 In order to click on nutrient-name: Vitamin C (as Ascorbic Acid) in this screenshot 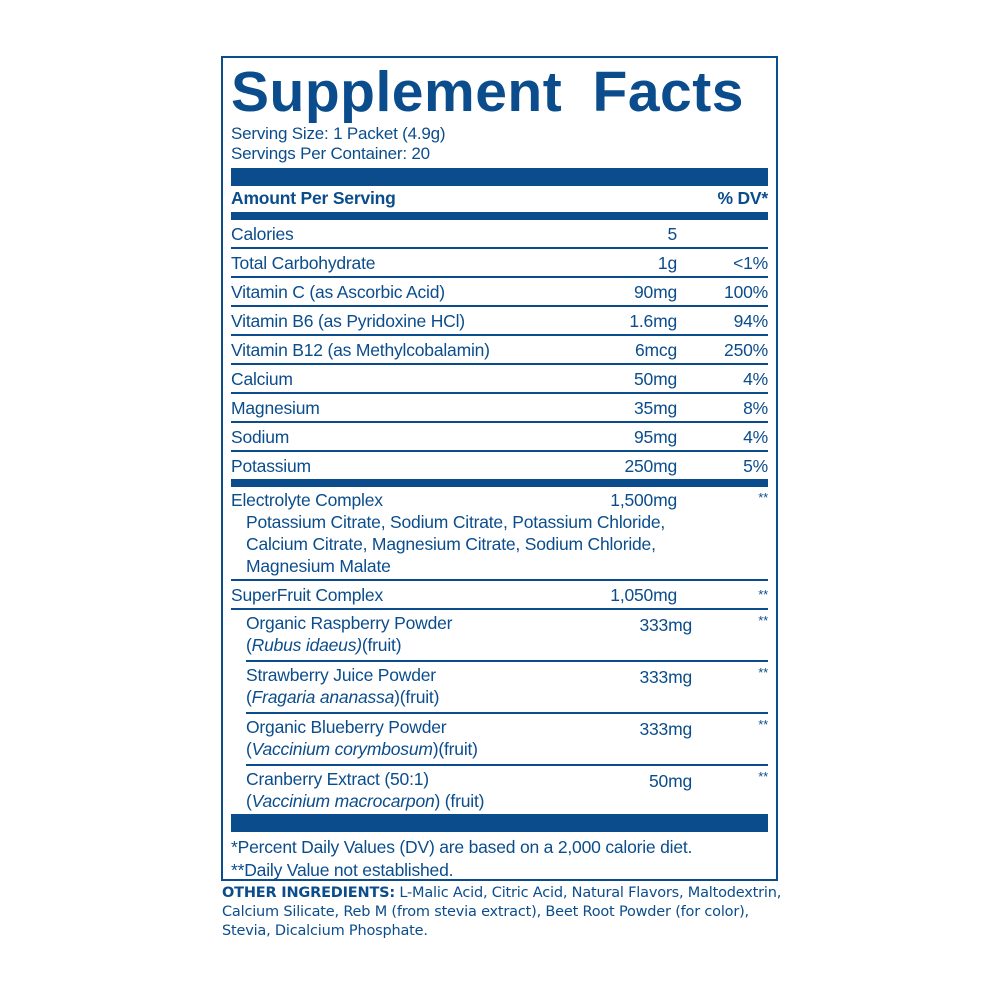, I will do `click(338, 292)`.